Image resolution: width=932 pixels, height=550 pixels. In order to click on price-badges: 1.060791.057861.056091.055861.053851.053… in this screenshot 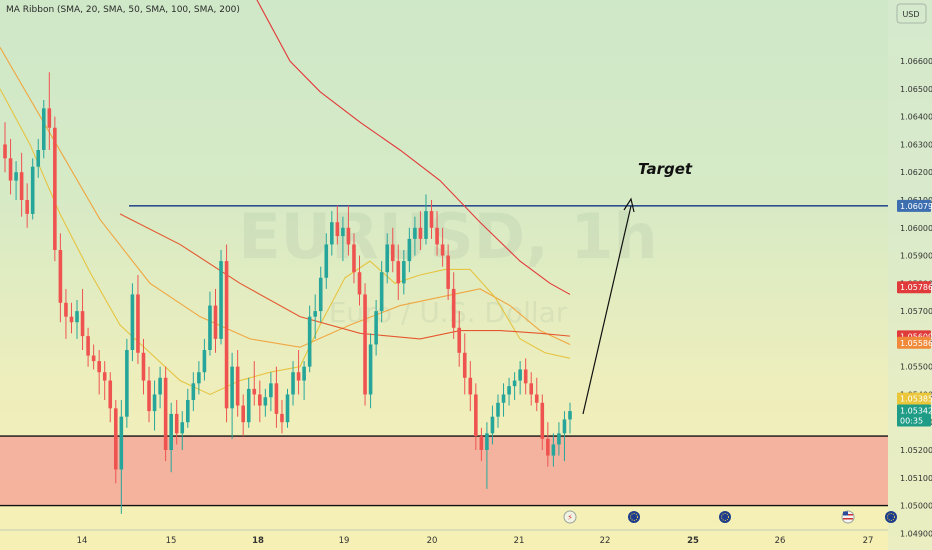, I will do `click(914, 313)`.